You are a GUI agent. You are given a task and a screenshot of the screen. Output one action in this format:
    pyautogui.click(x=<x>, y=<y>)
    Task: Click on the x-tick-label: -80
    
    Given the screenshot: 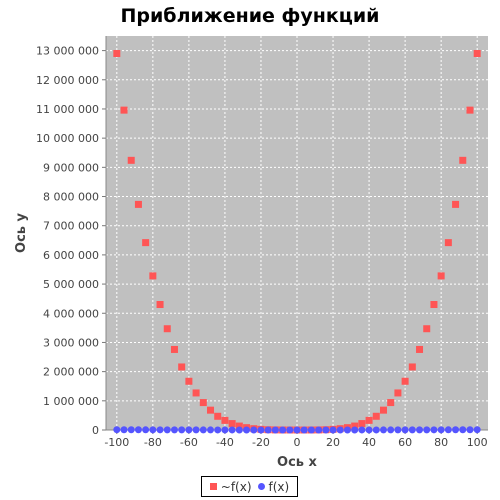 What is the action you would take?
    pyautogui.click(x=153, y=442)
    